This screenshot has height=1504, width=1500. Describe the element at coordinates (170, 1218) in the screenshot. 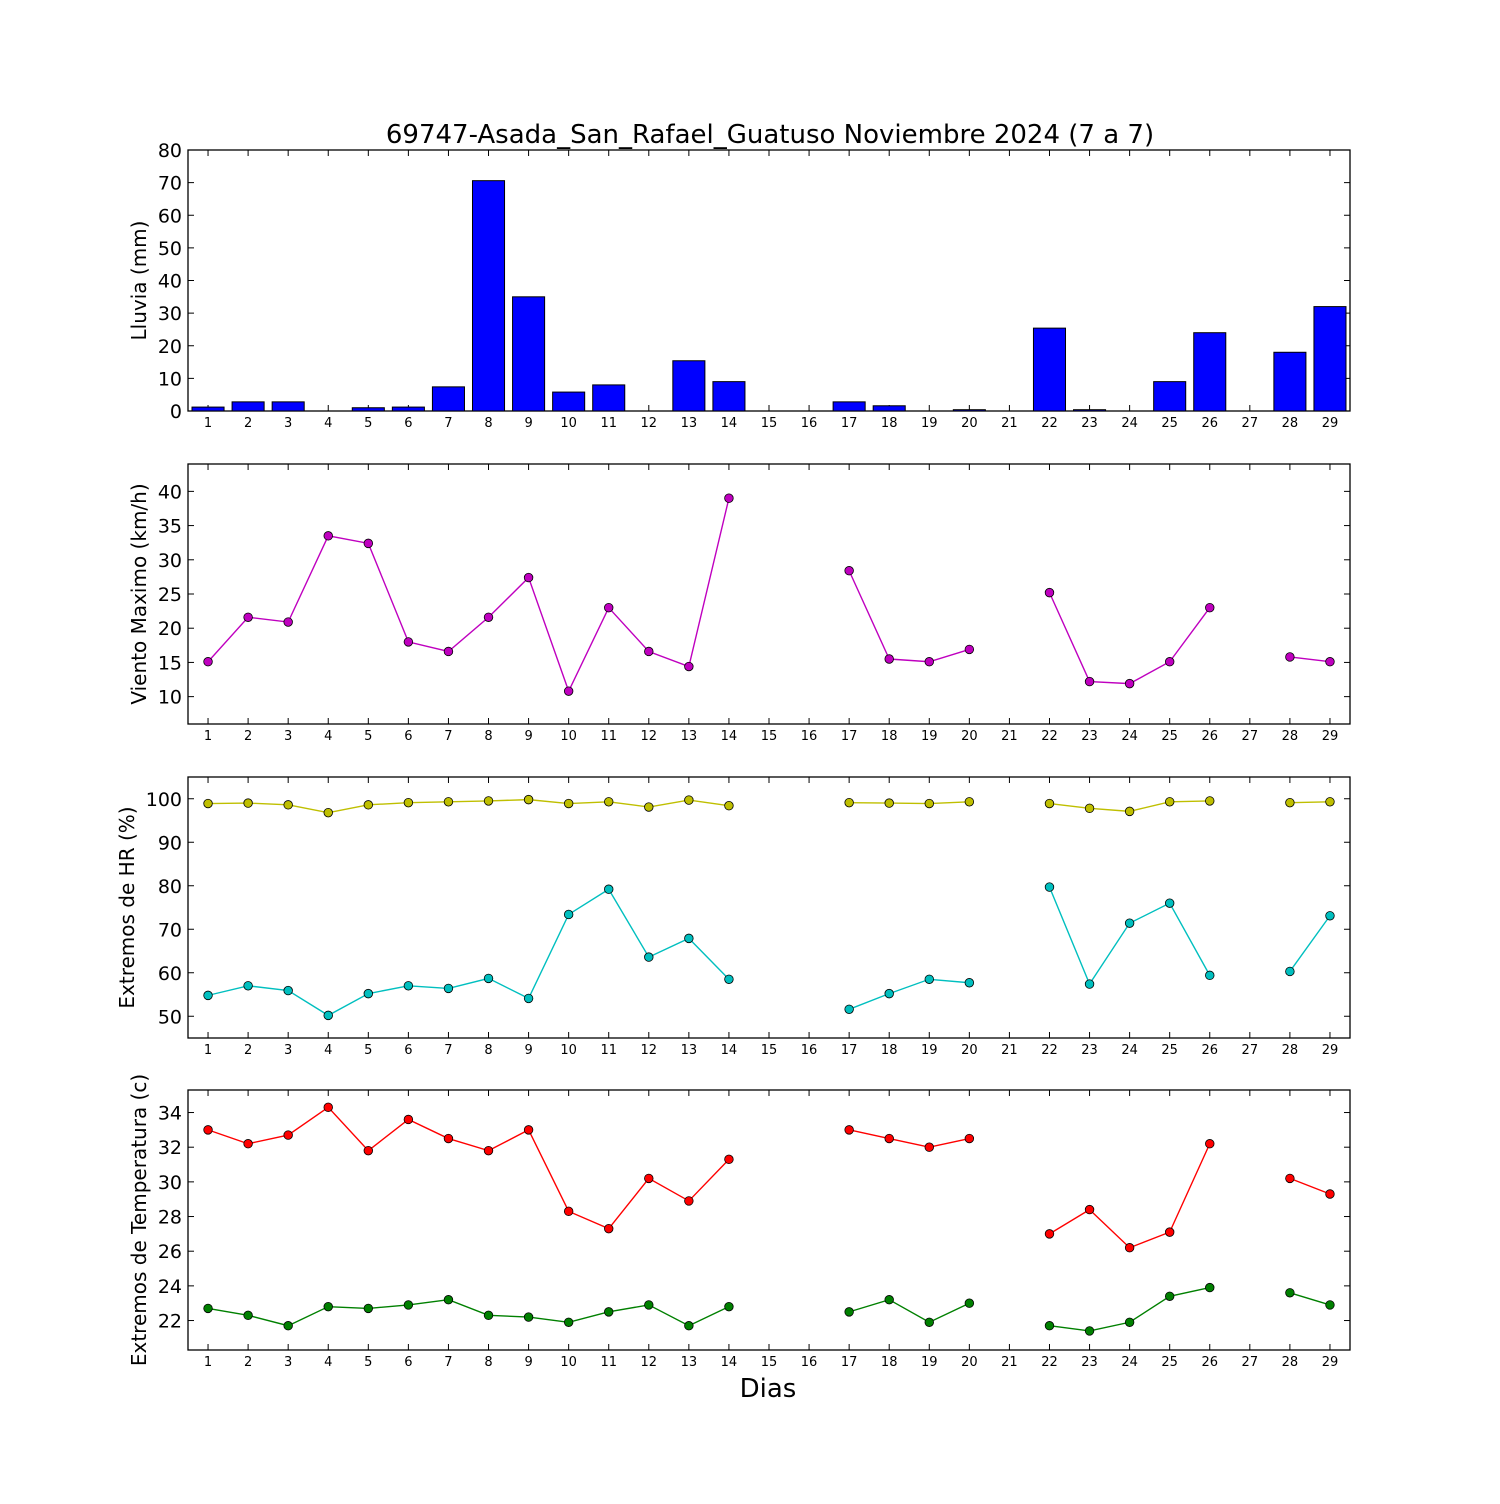

I see `temperature-ytick-label: 28` at that location.